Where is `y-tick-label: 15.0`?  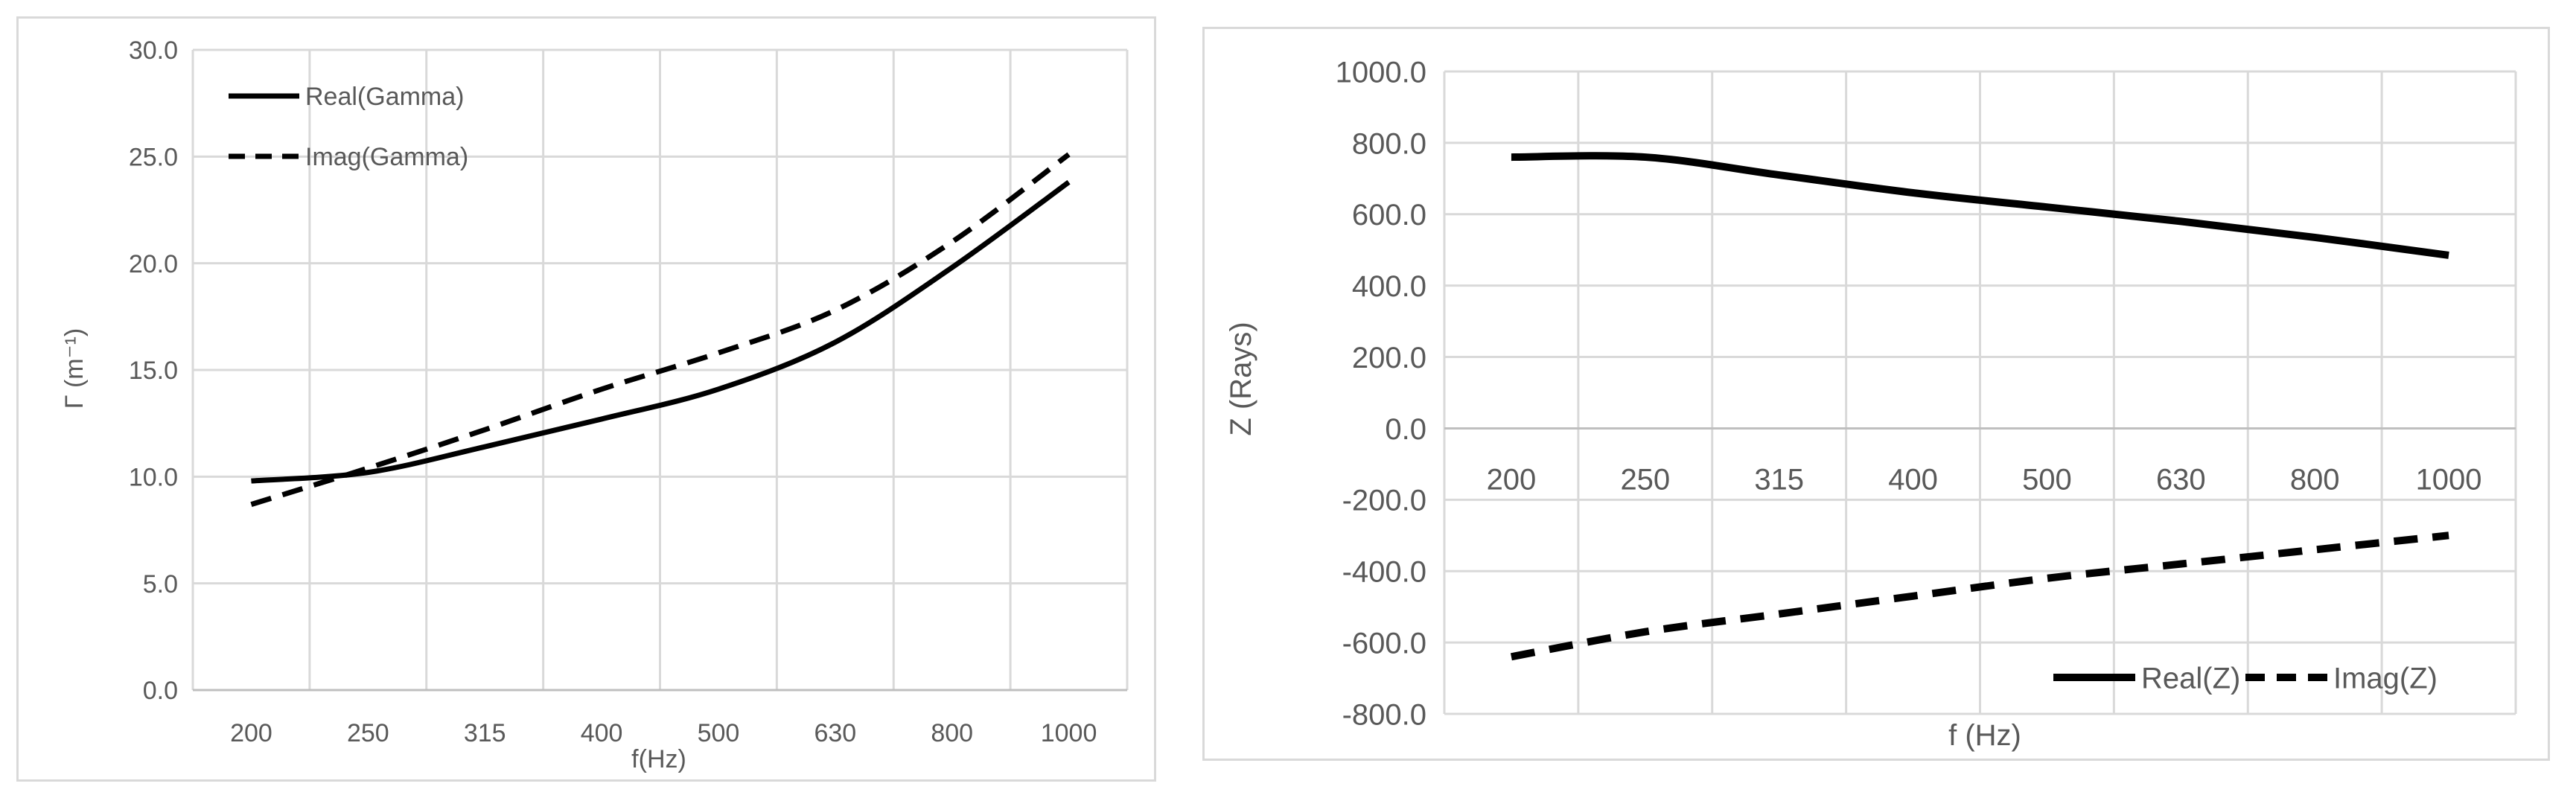
y-tick-label: 15.0 is located at coordinates (153, 371).